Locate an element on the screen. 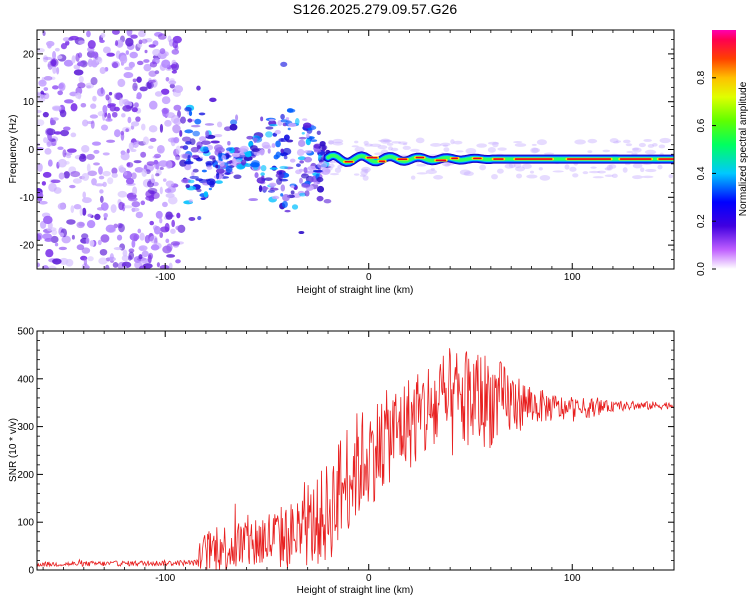  spectrogram-xtick-label: -100 is located at coordinates (165, 277).